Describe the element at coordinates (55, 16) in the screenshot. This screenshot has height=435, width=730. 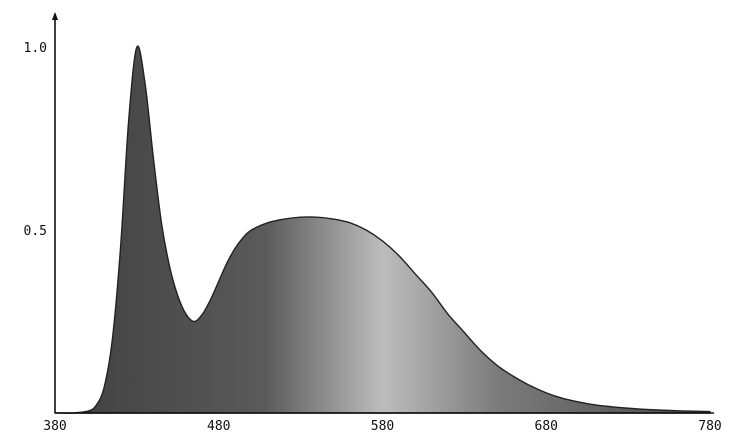
I see `y-axis-arrow` at that location.